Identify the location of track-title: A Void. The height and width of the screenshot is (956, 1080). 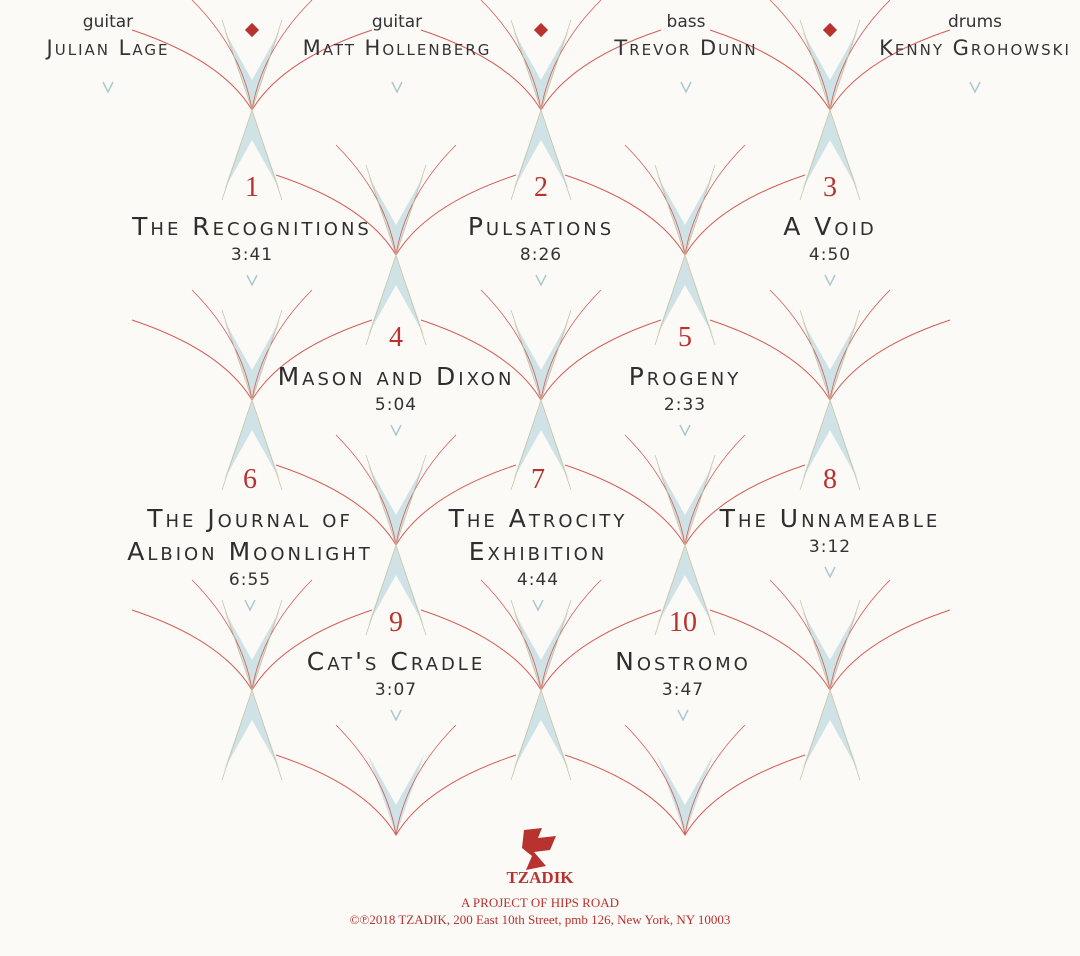
(830, 226).